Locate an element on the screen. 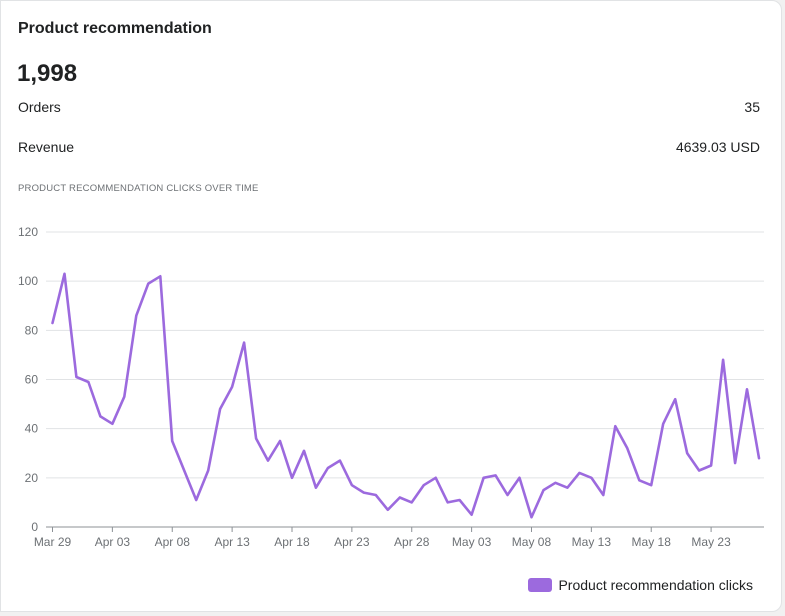  x-tick-label: Apr 08 is located at coordinates (173, 542).